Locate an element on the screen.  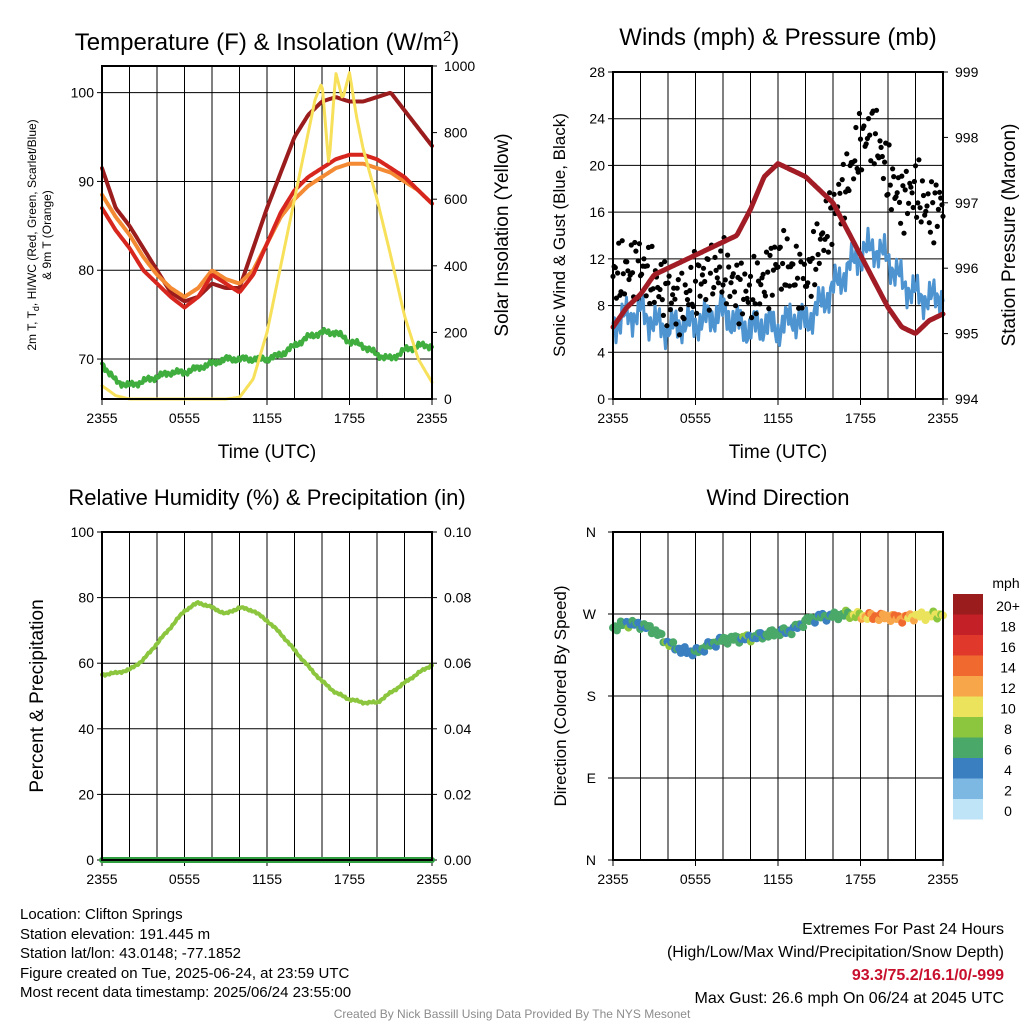
legend-label: 10 is located at coordinates (1008, 709).